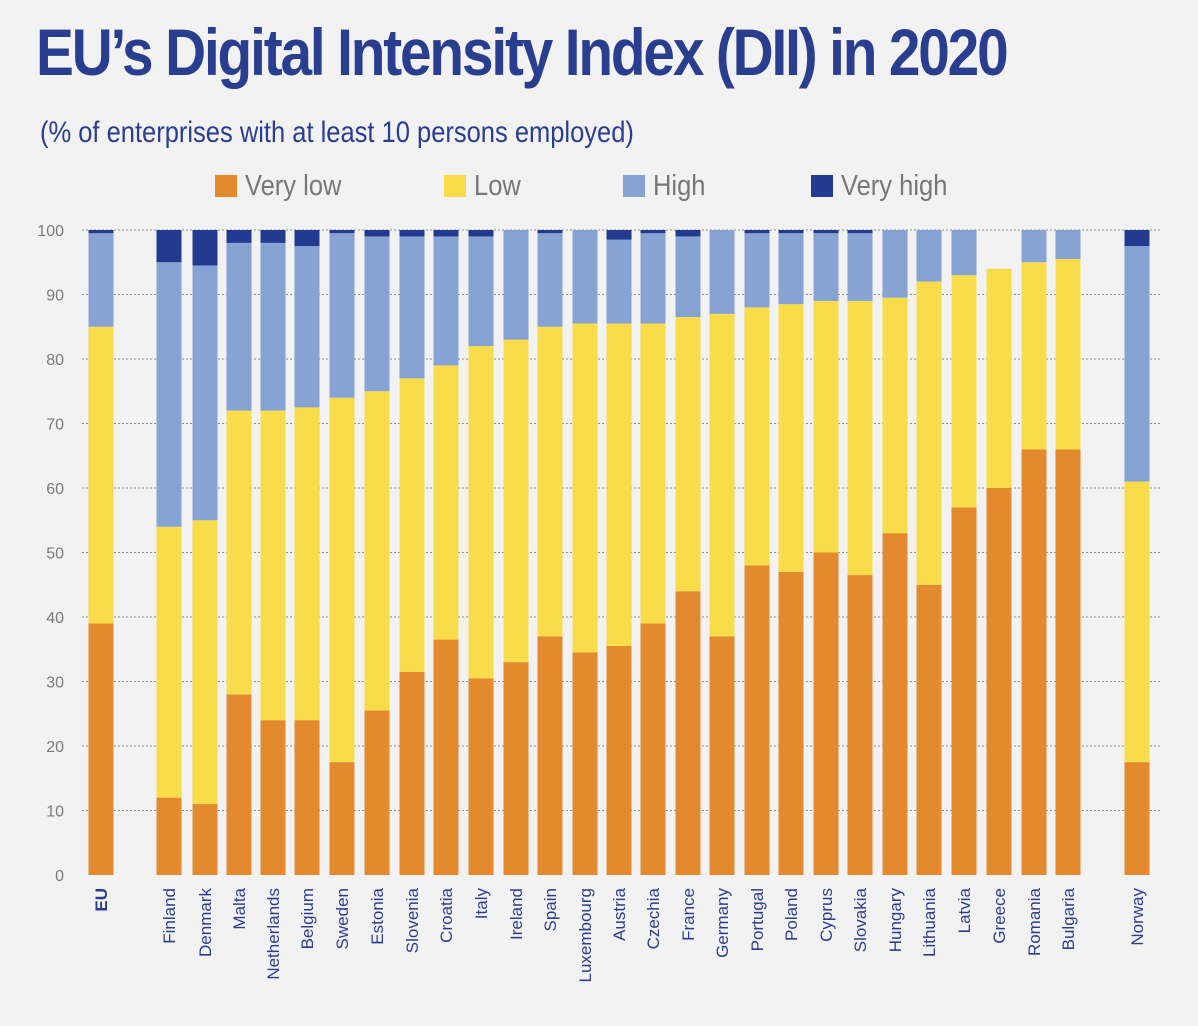  I want to click on legend-swatch-very-low, so click(226, 186).